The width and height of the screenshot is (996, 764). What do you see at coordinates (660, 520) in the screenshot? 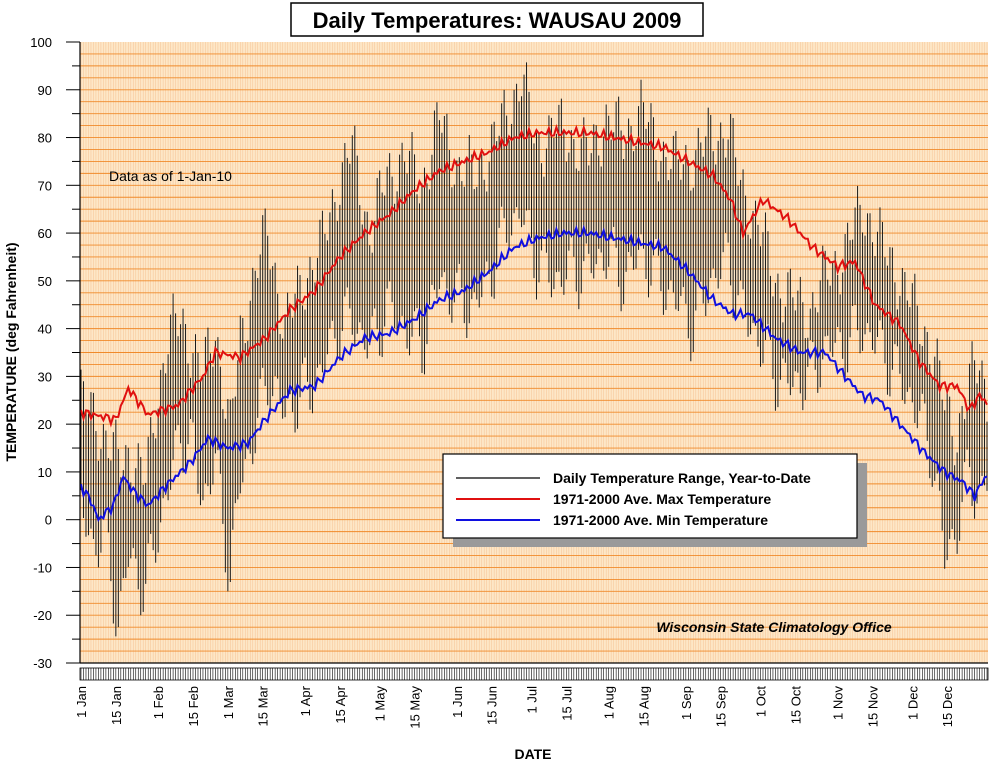
I see `legend-label-min: 1971-2000 Ave. Min Temperature` at bounding box center [660, 520].